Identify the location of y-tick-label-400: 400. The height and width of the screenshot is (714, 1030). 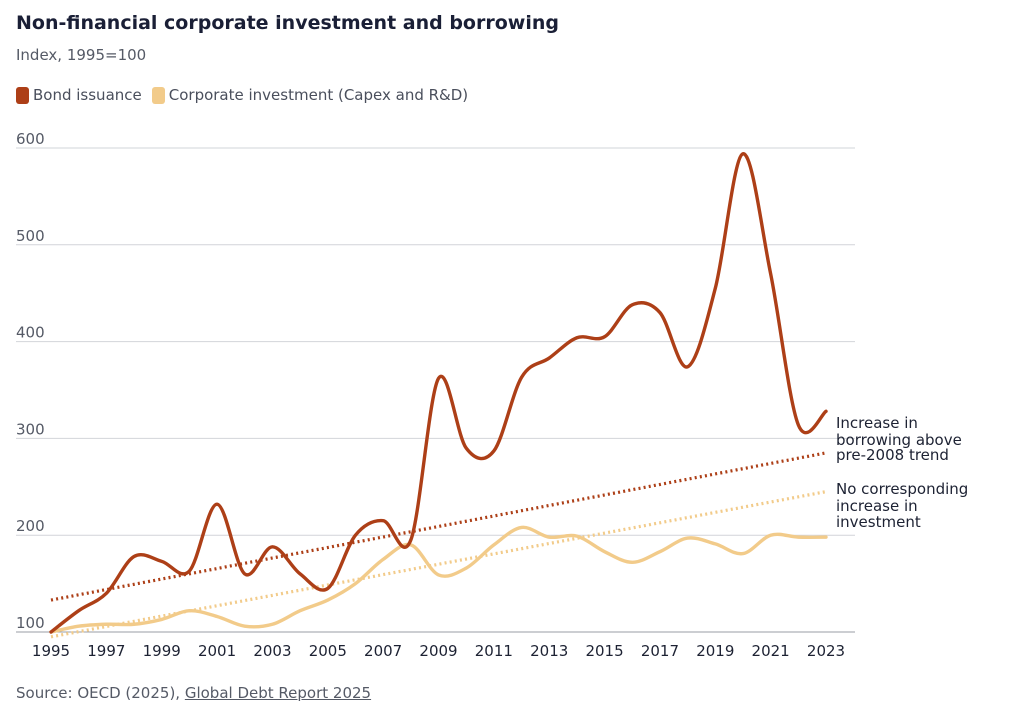
(30, 333).